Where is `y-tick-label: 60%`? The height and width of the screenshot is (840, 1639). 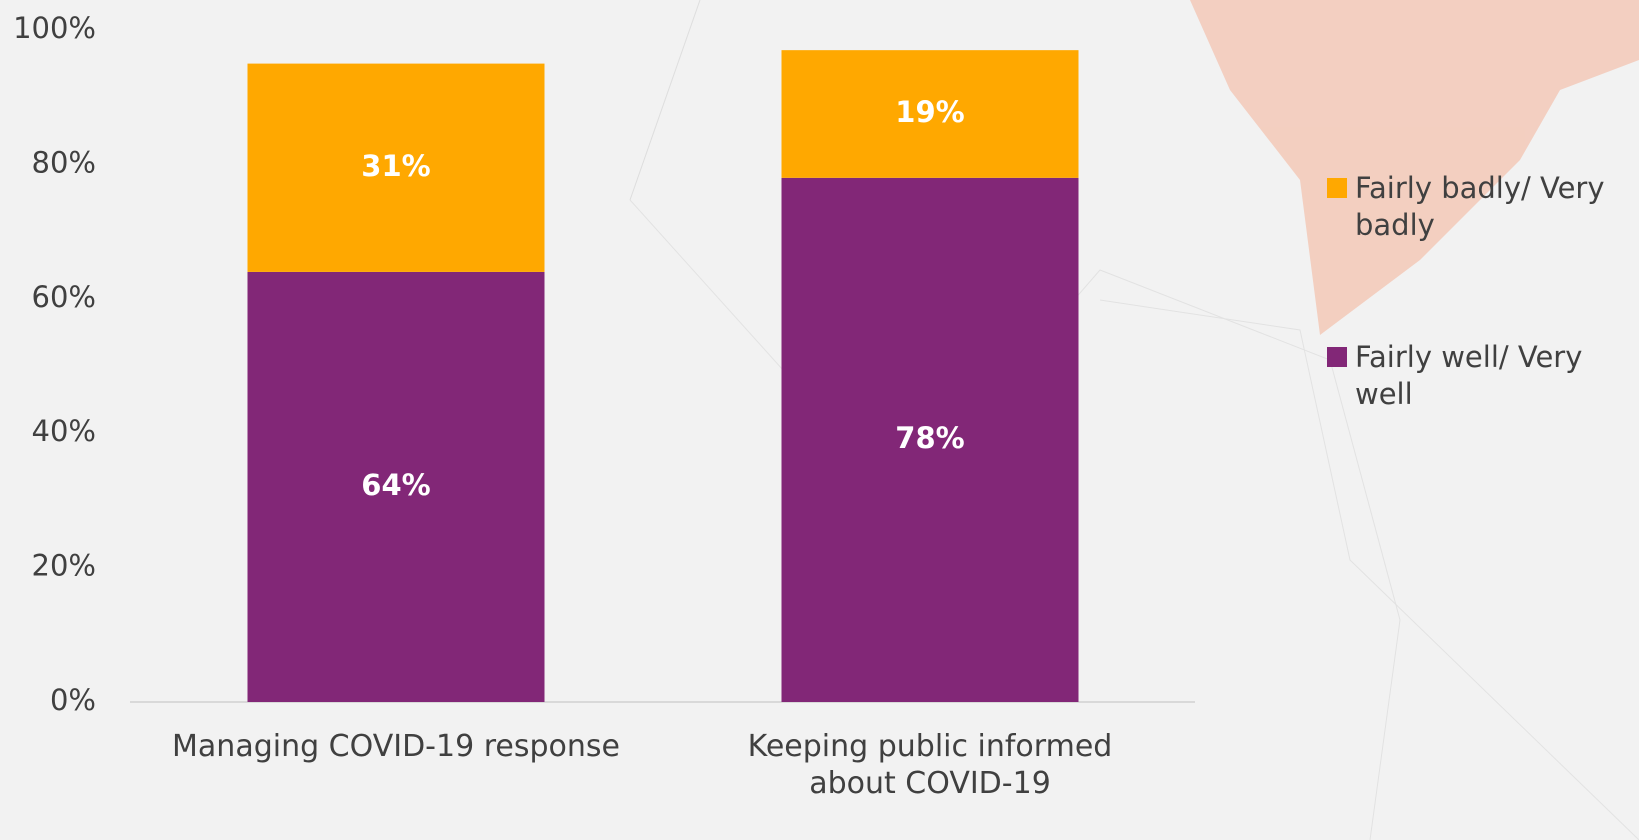 y-tick-label: 60% is located at coordinates (64, 297).